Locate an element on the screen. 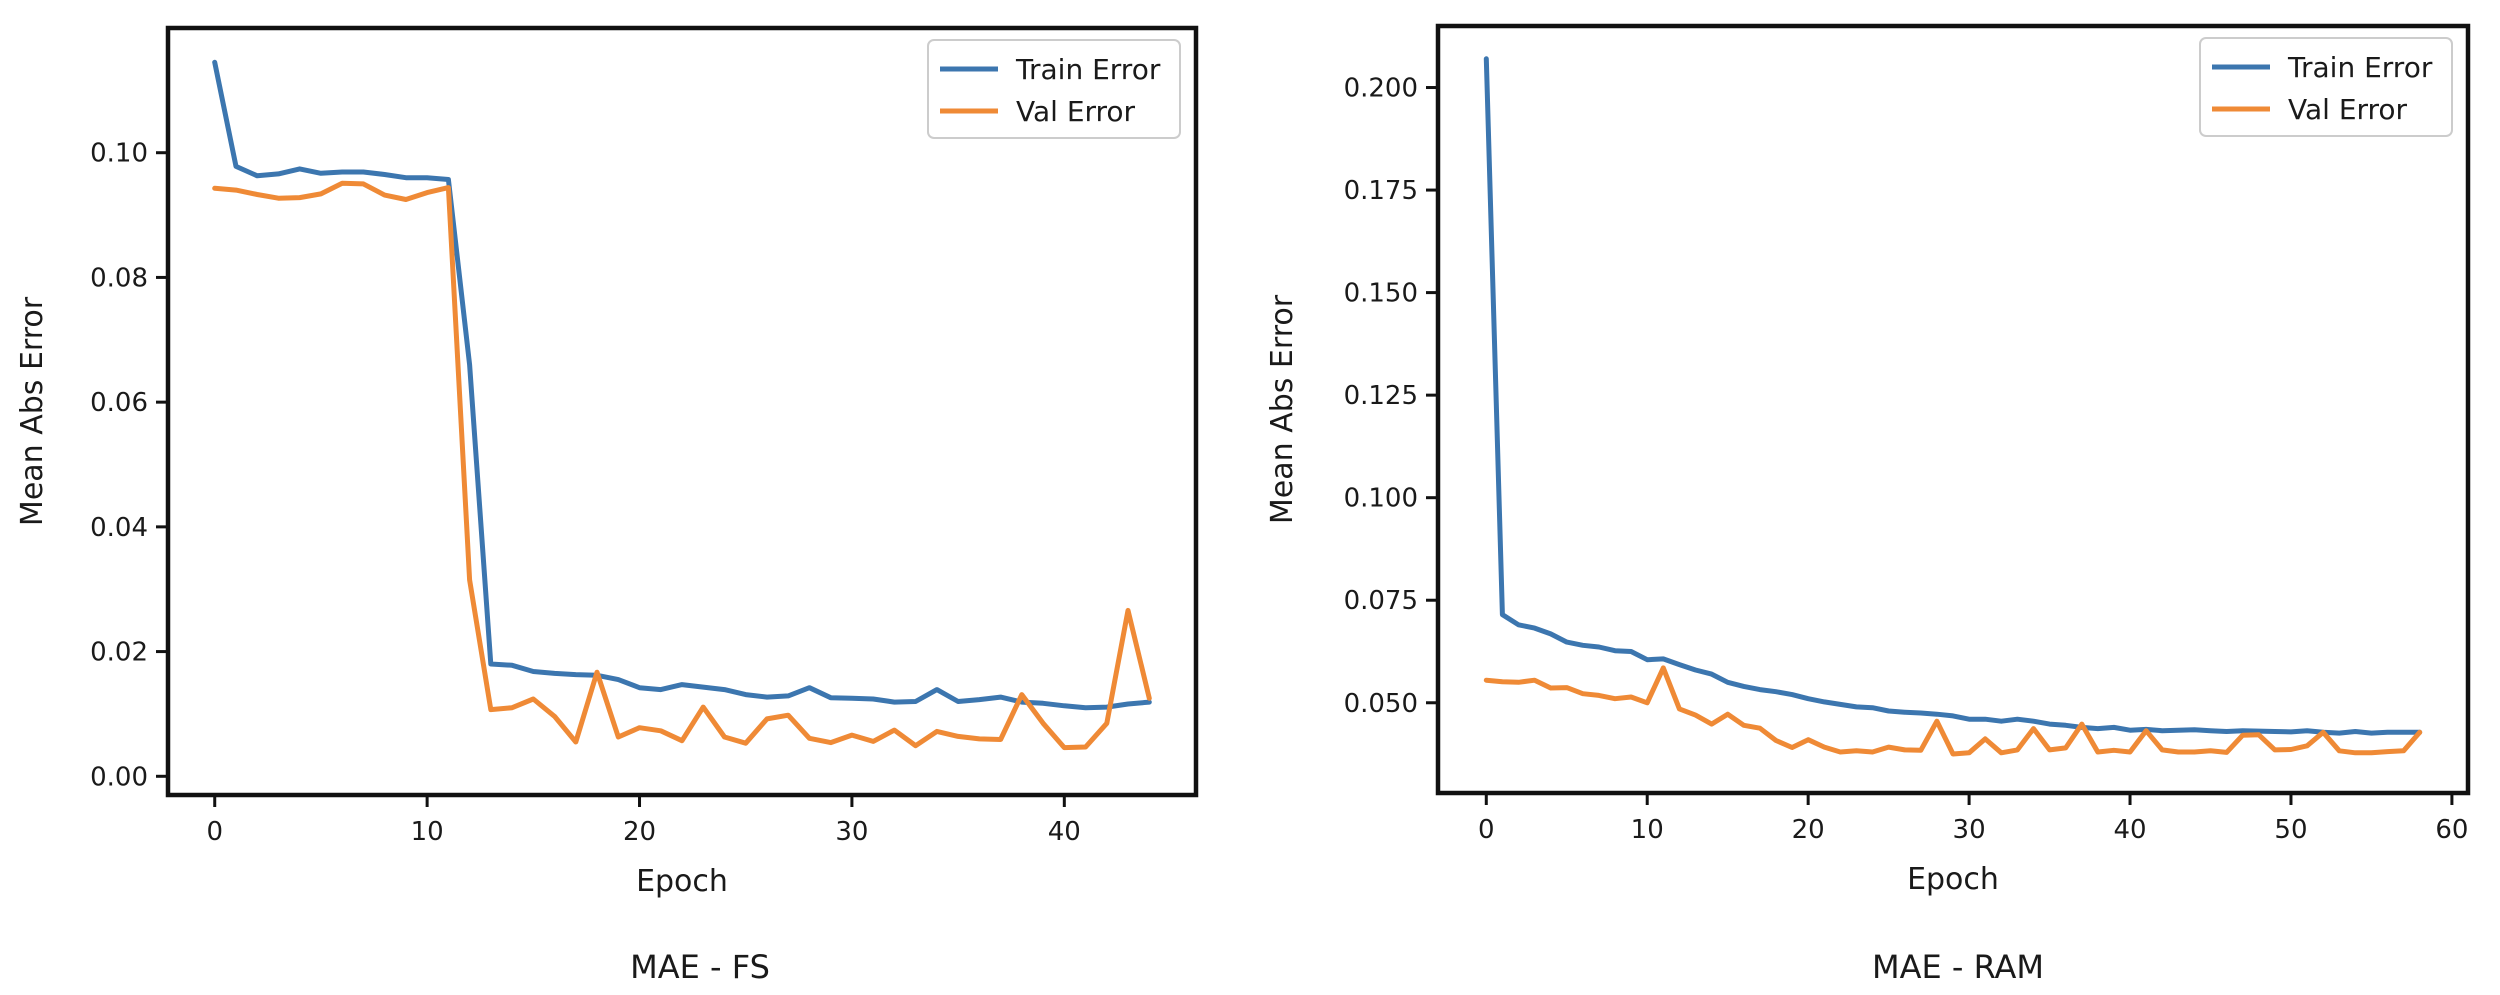  x-axis-label: Epoch is located at coordinates (682, 881).